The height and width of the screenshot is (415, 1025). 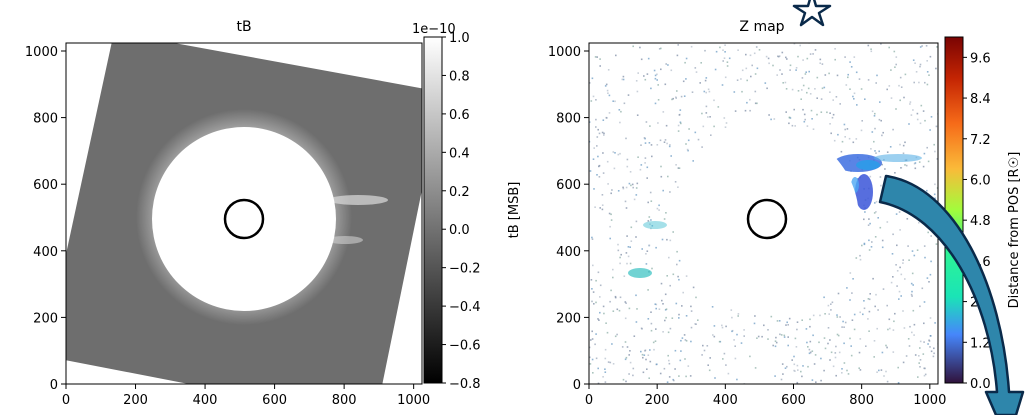 I want to click on colorbar-tick: −0.4, so click(x=461, y=307).